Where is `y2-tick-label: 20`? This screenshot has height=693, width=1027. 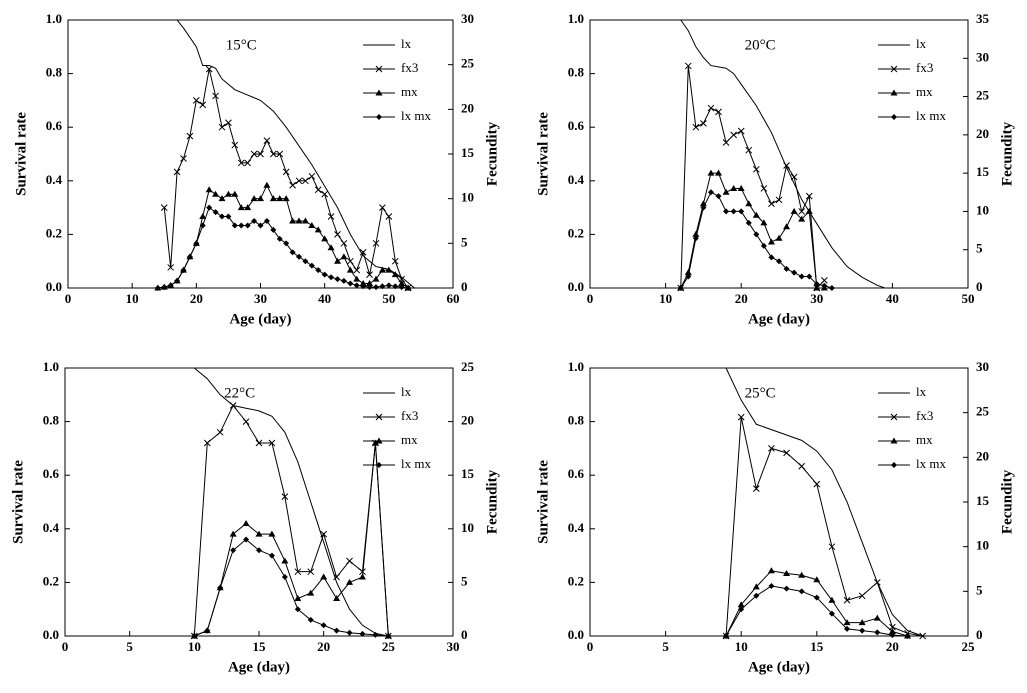 y2-tick-label: 20 is located at coordinates (467, 107).